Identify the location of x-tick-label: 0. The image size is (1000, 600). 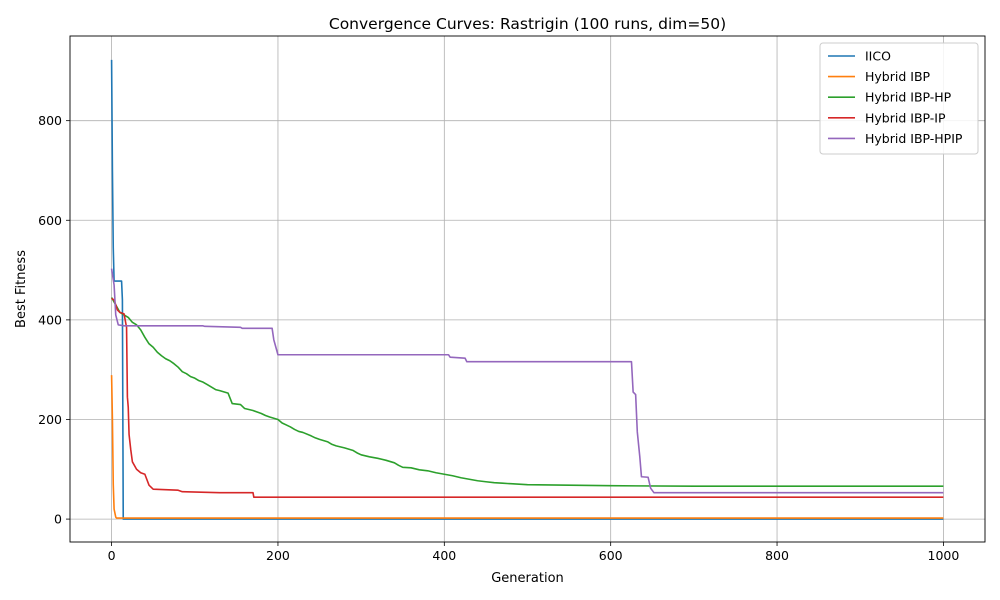
(112, 555).